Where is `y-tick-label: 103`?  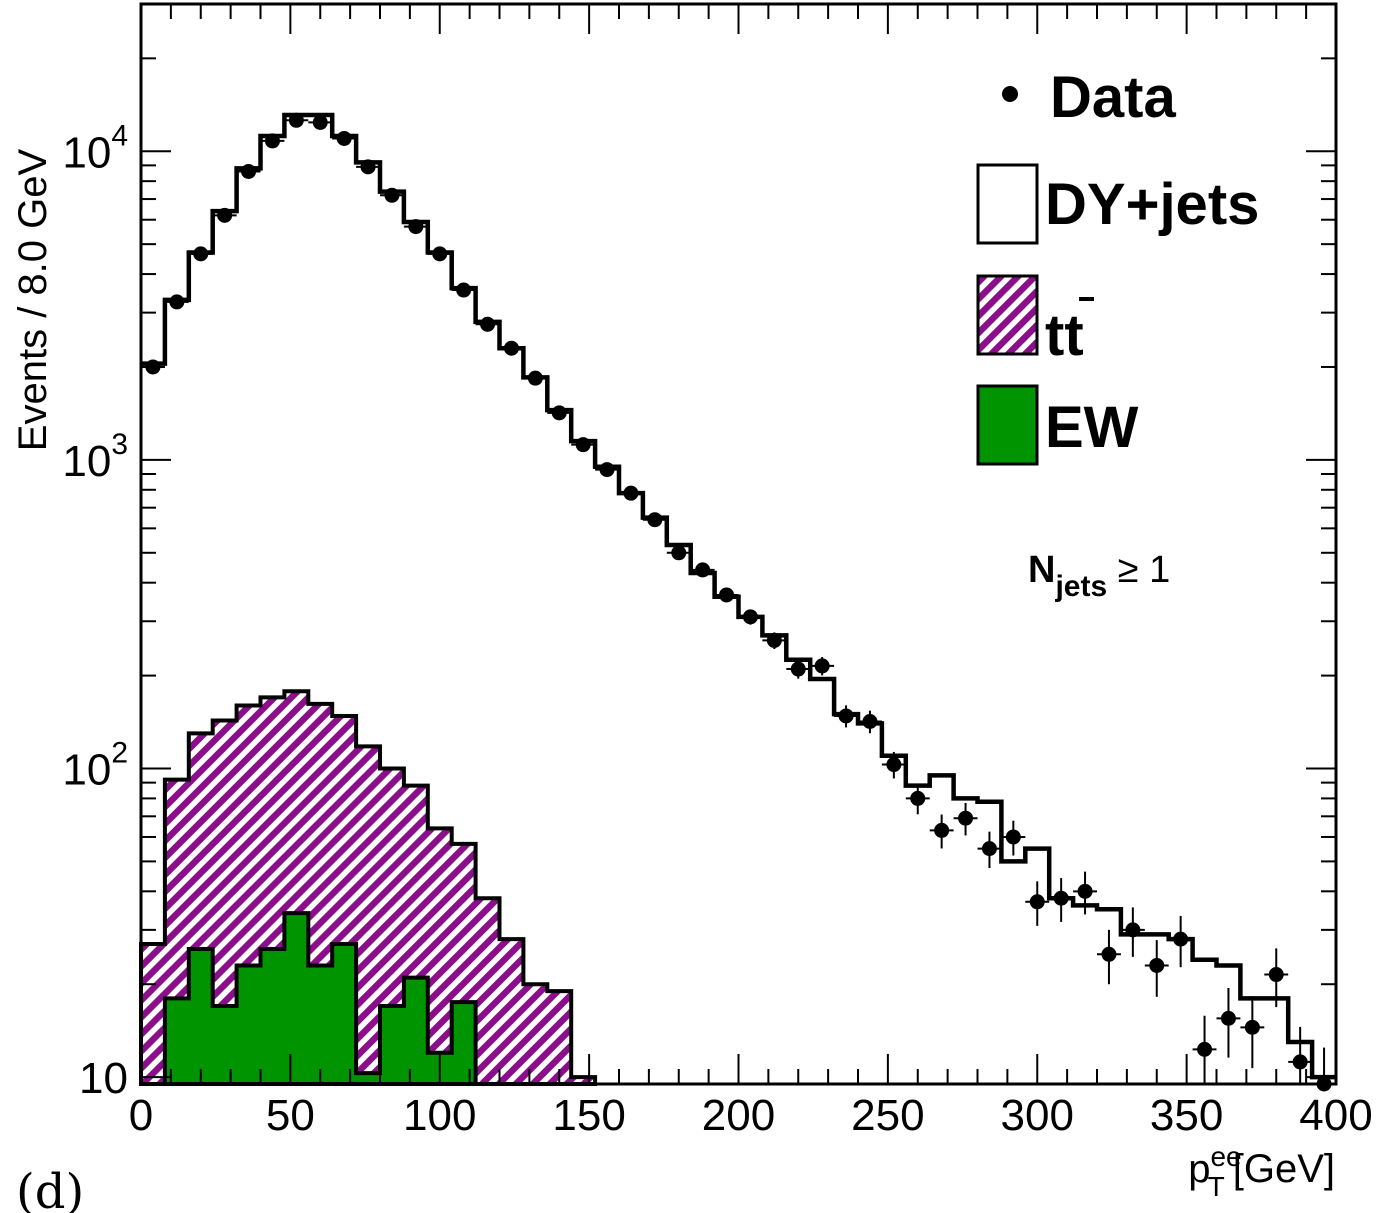 y-tick-label: 103 is located at coordinates (95, 457).